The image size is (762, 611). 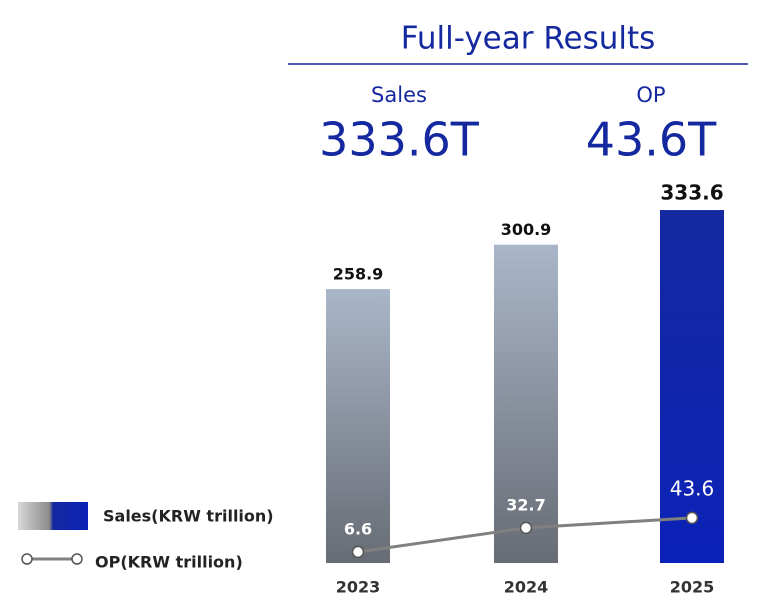 I want to click on headline-label: OP, so click(x=650, y=95).